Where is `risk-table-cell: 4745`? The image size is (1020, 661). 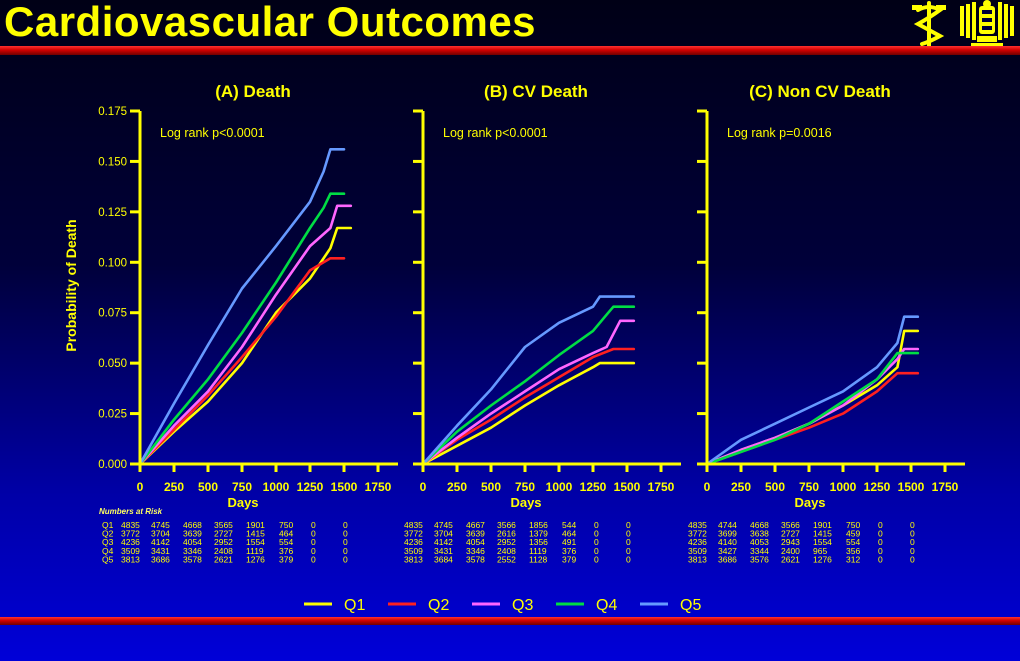 risk-table-cell: 4745 is located at coordinates (160, 525).